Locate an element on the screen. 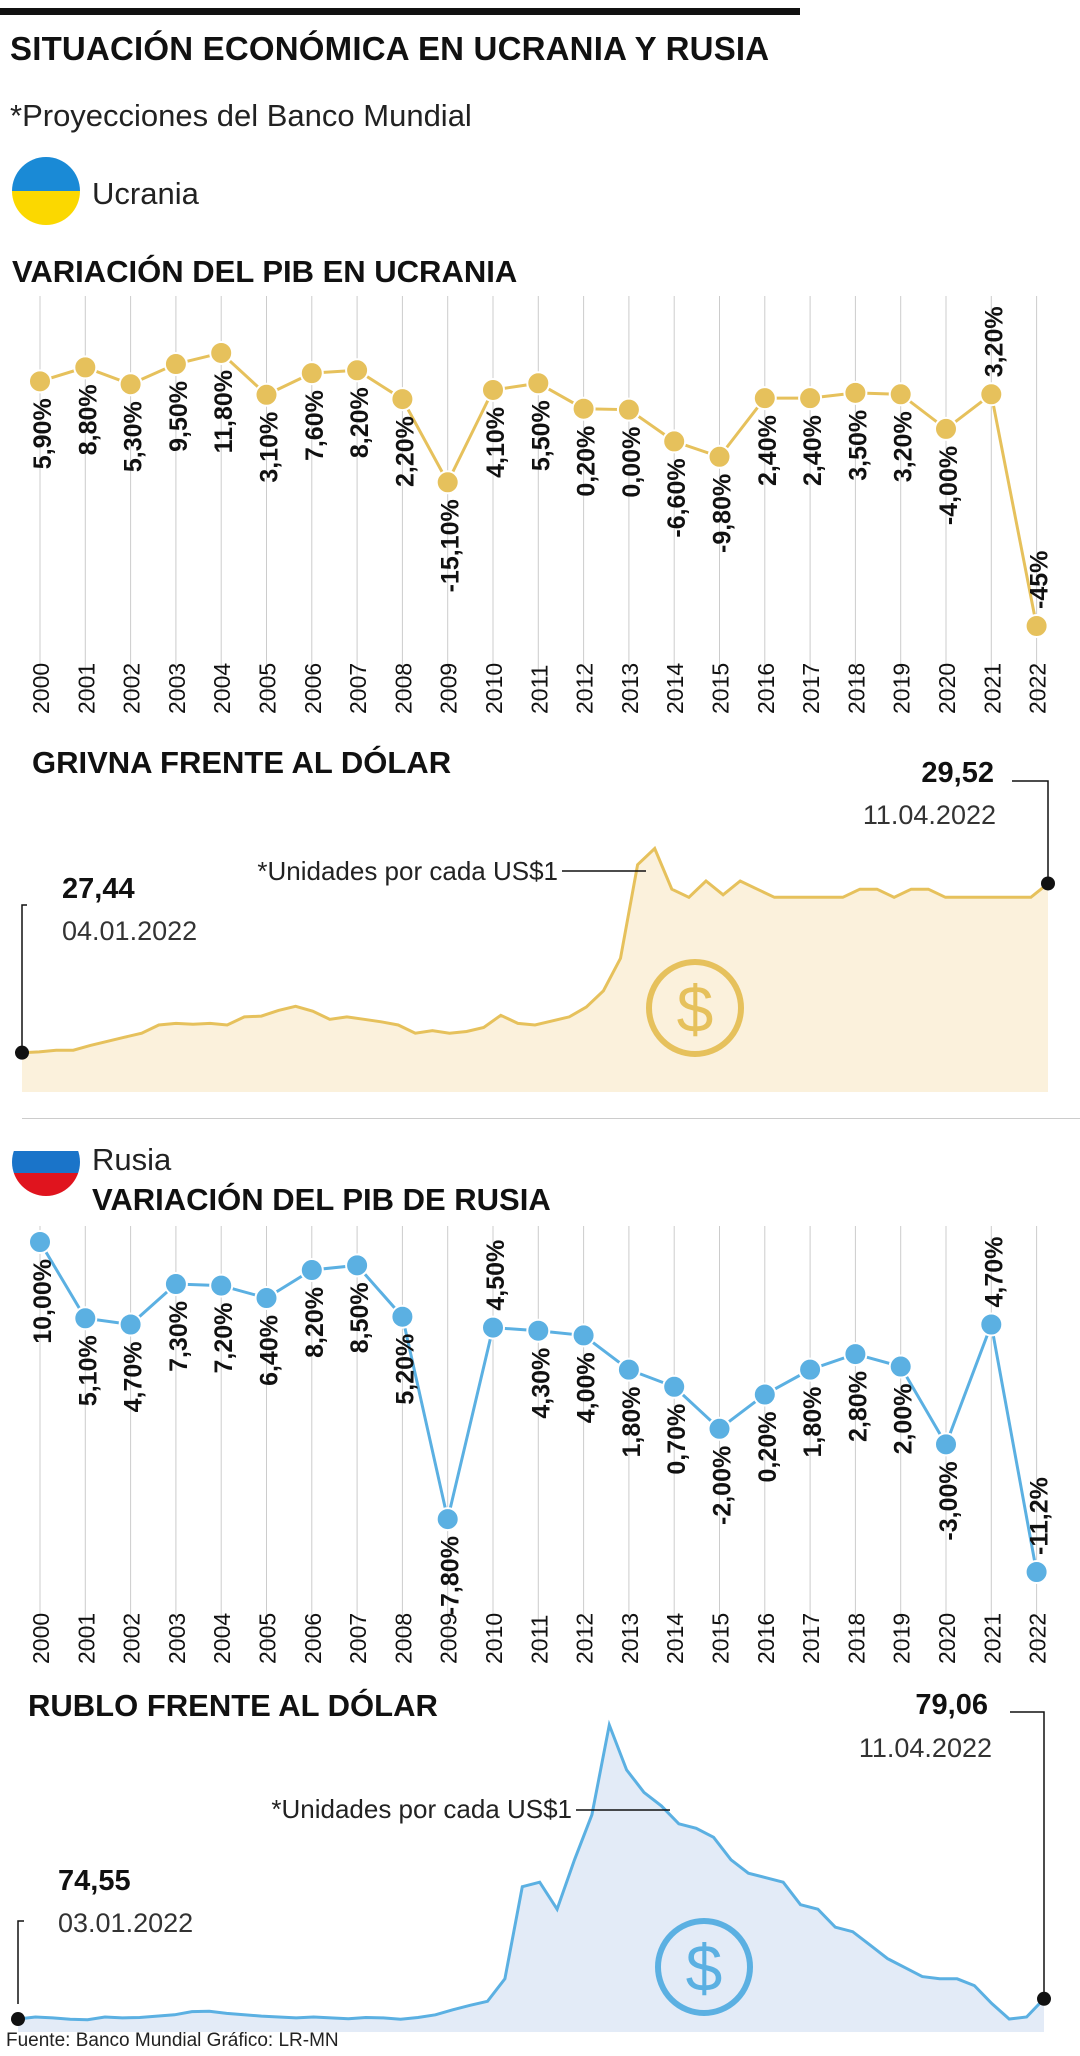 Image resolution: width=1080 pixels, height=2056 pixels. gdp-value-label: 2,00% is located at coordinates (904, 1419).